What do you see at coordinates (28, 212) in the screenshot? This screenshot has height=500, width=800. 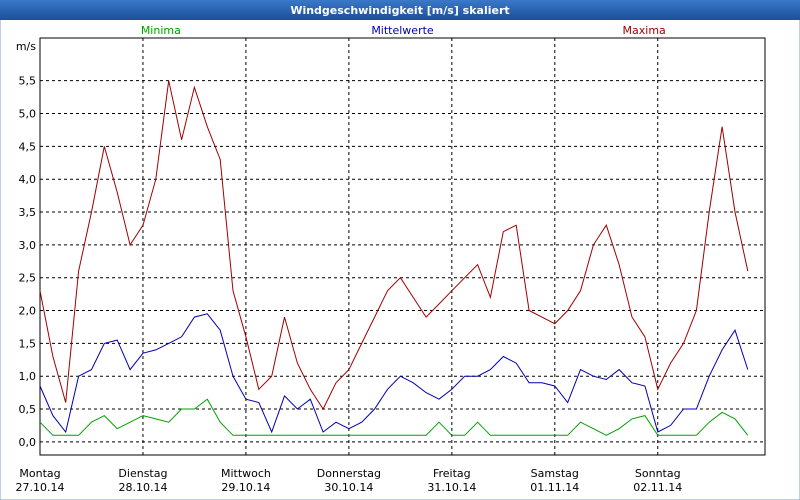 I see `y-tick-label: 3,5` at bounding box center [28, 212].